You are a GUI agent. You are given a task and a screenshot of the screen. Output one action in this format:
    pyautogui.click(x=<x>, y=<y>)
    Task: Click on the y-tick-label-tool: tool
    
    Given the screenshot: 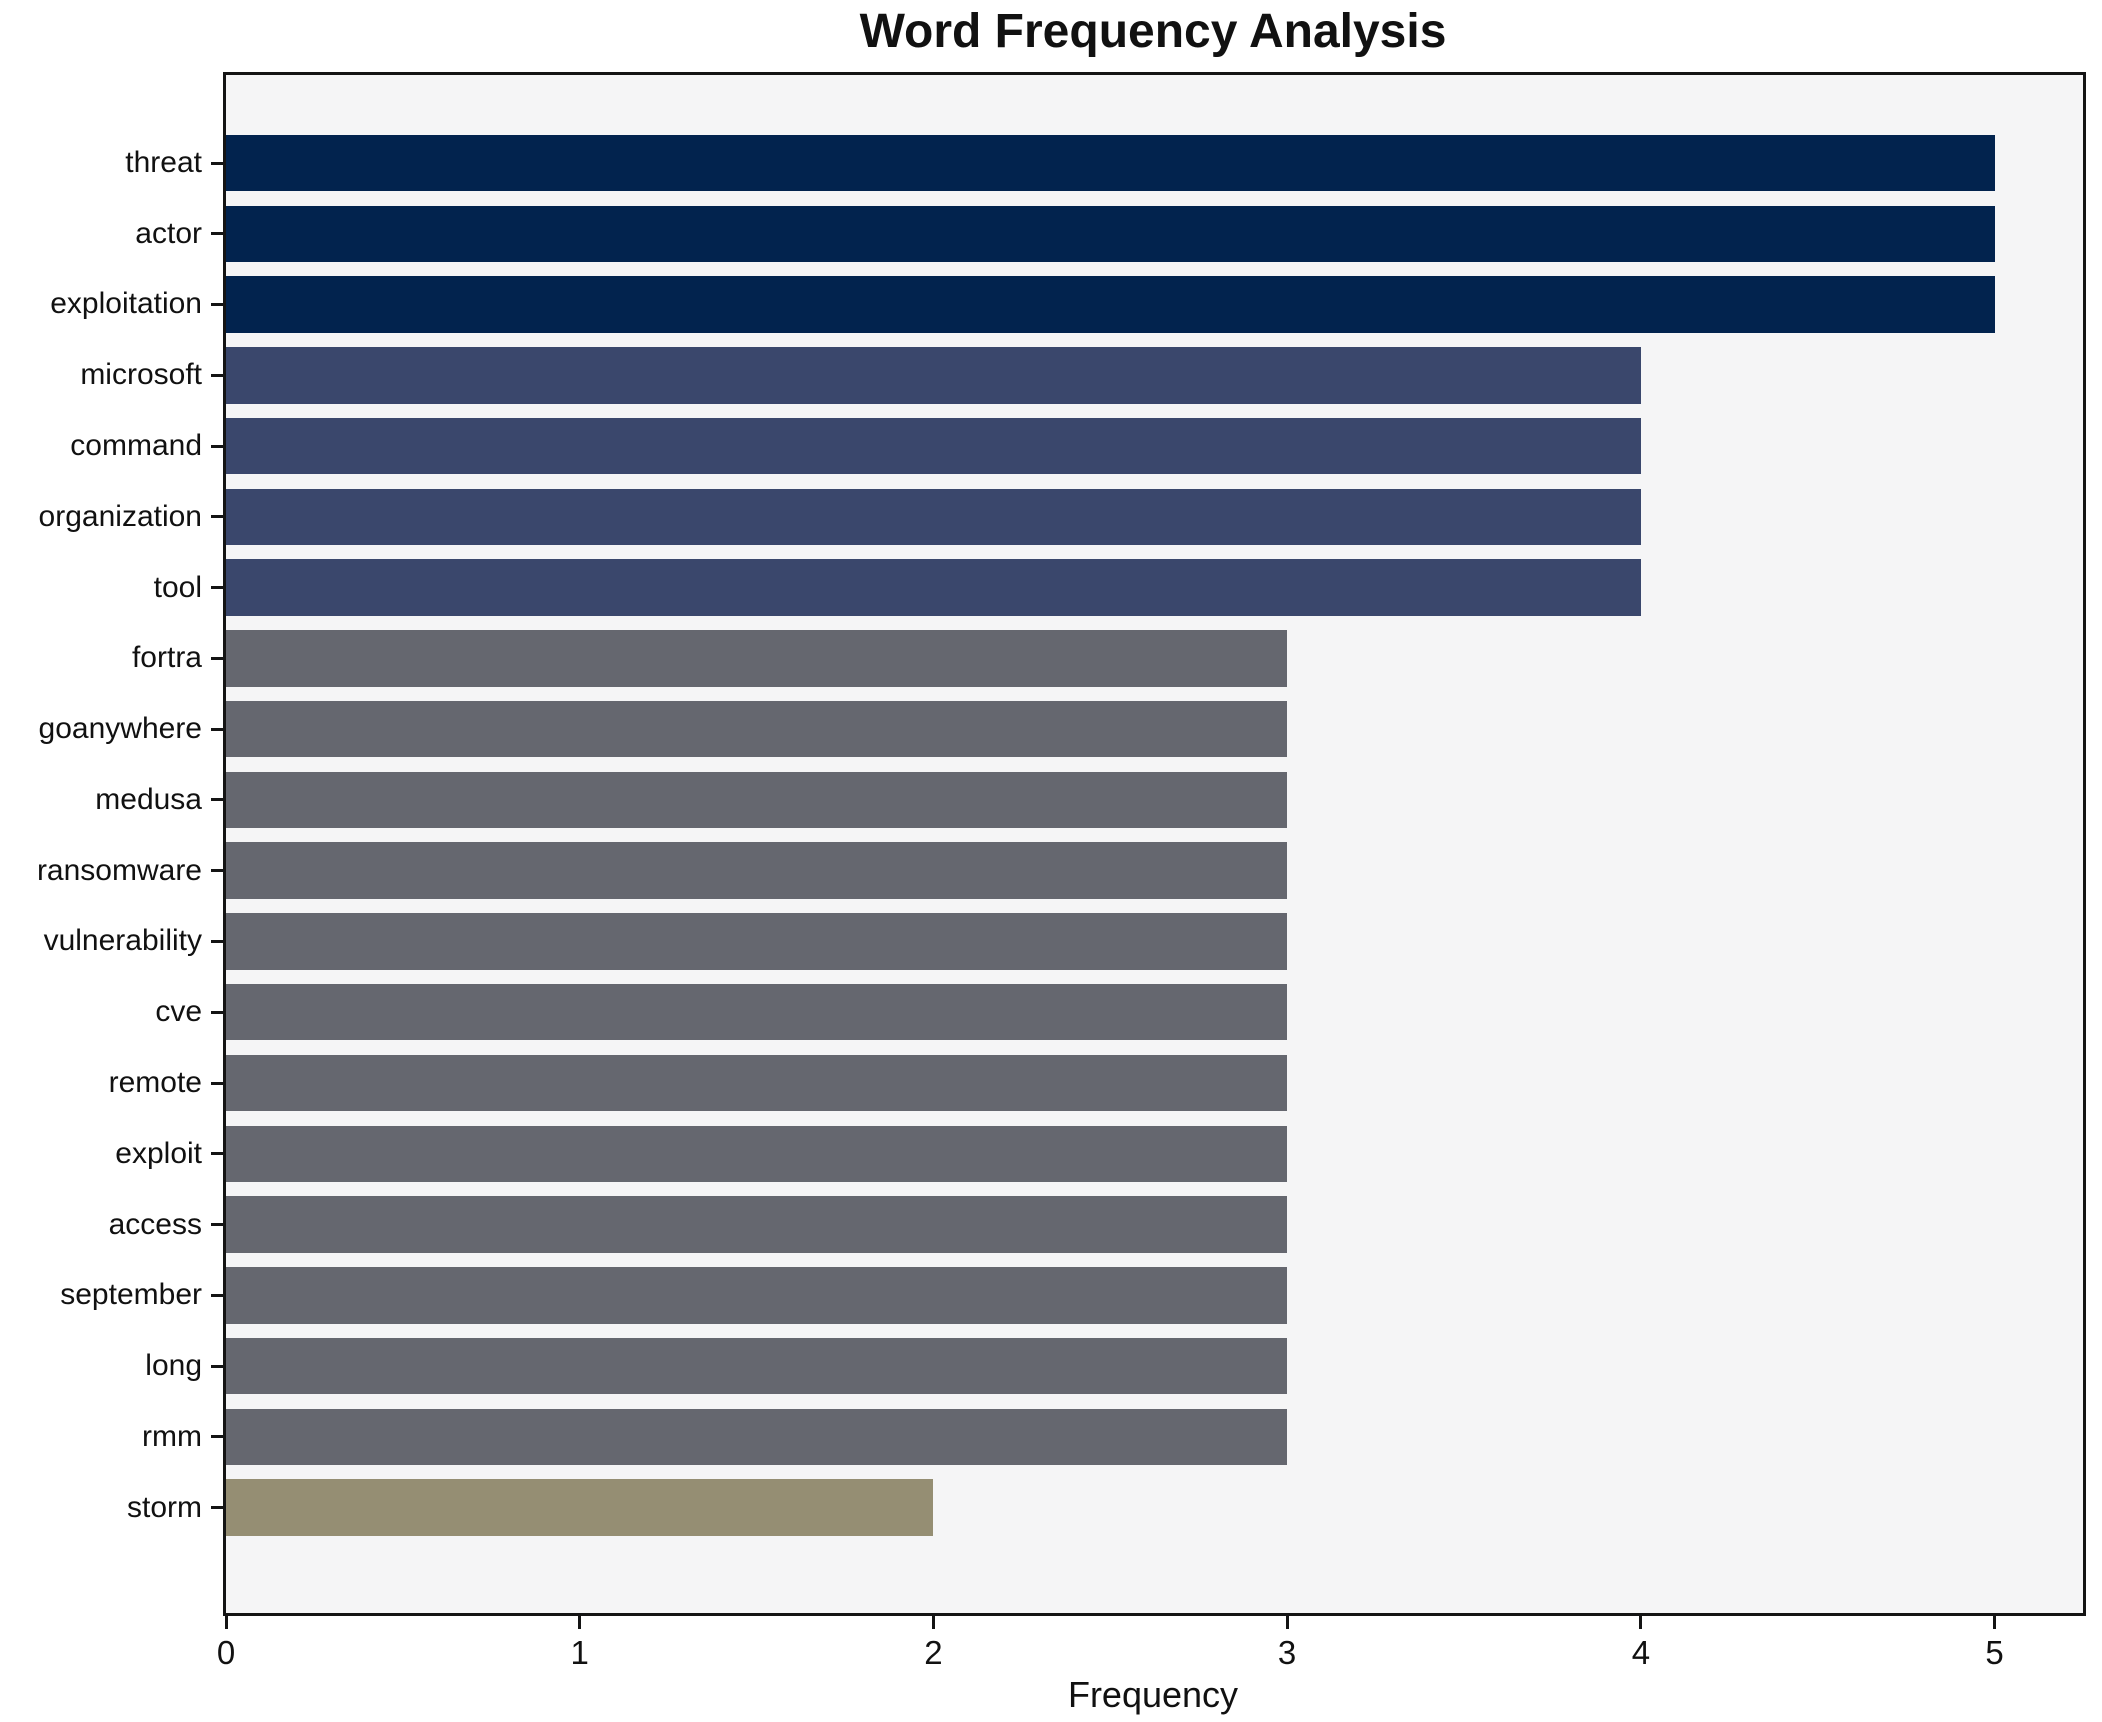 What is the action you would take?
    pyautogui.click(x=177, y=587)
    